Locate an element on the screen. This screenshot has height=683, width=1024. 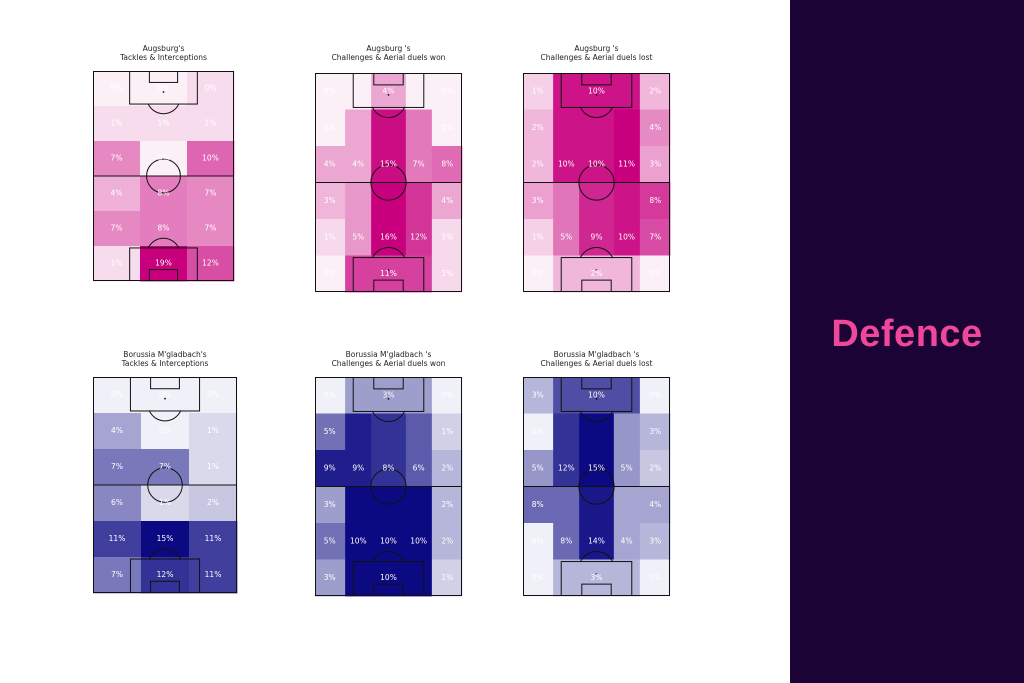
pitch-lines is located at coordinates (388, 486).